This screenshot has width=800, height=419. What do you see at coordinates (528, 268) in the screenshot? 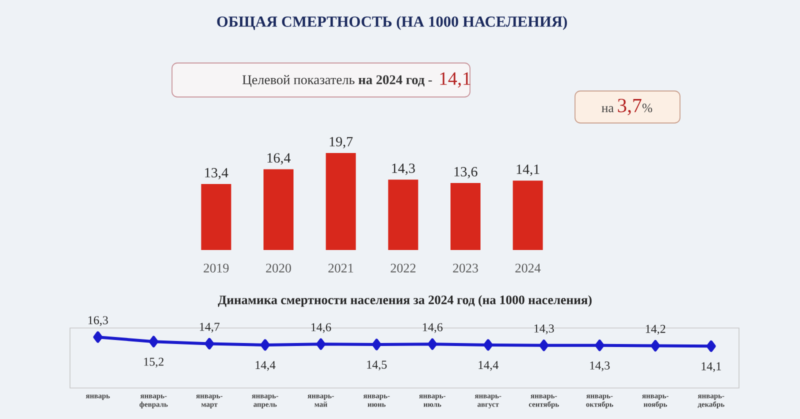
I see `x-tick-label: 2024` at bounding box center [528, 268].